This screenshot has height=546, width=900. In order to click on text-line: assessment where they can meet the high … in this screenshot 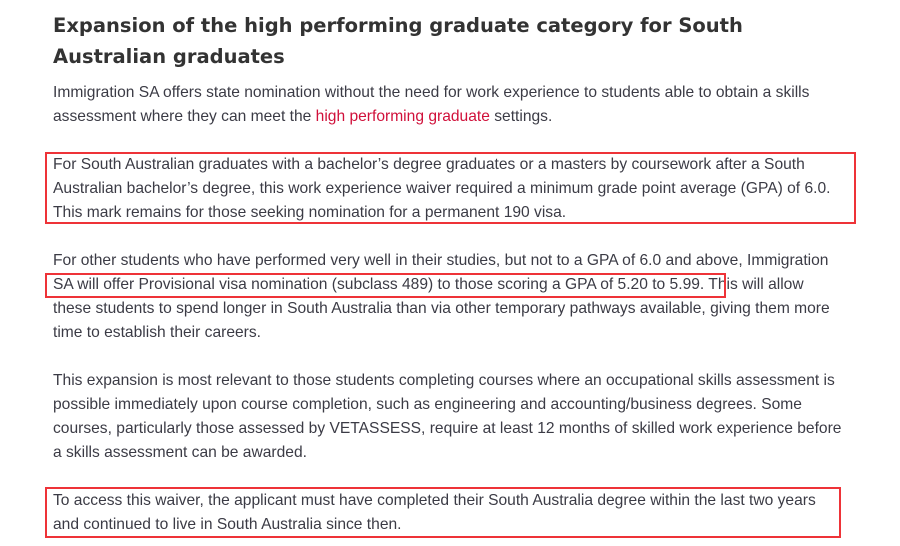, I will do `click(468, 117)`.